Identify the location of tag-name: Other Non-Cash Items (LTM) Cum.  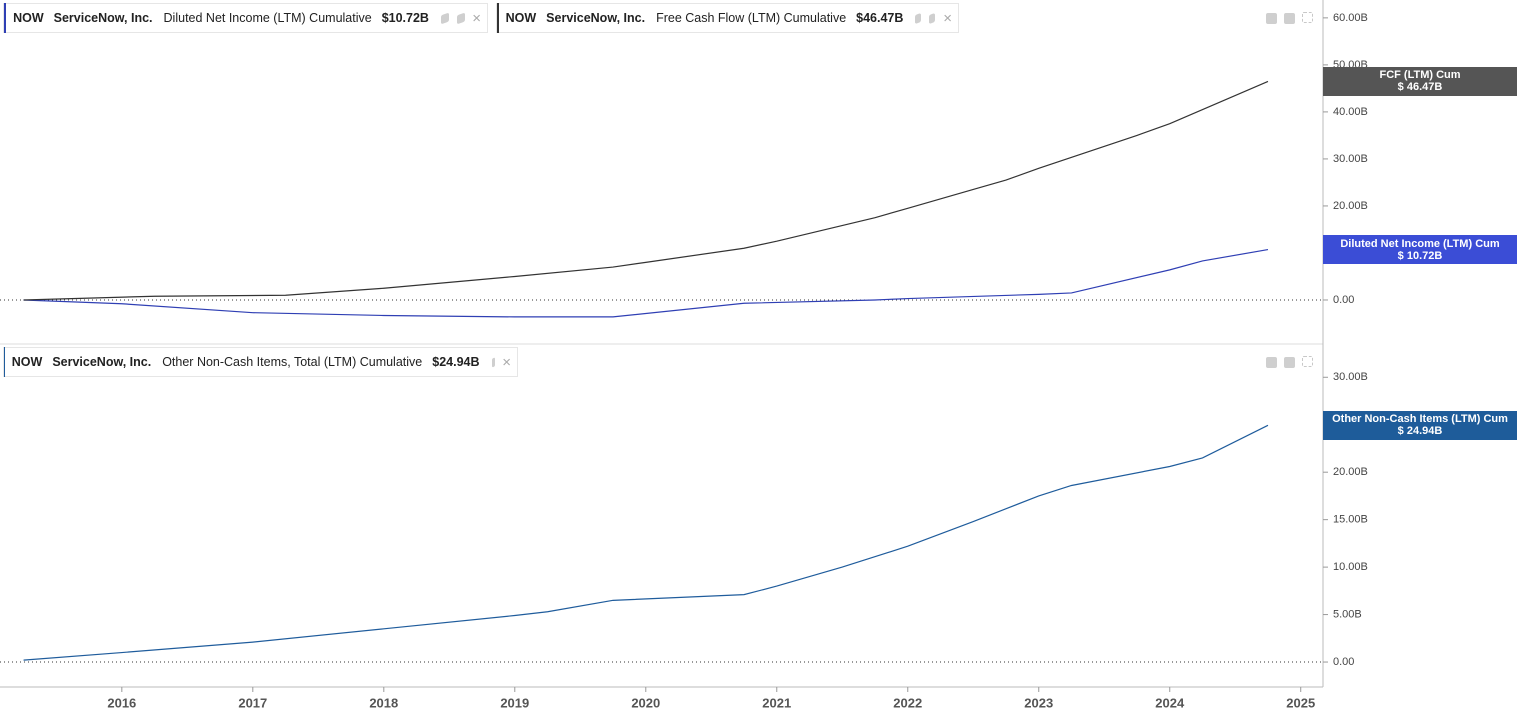
(1420, 419).